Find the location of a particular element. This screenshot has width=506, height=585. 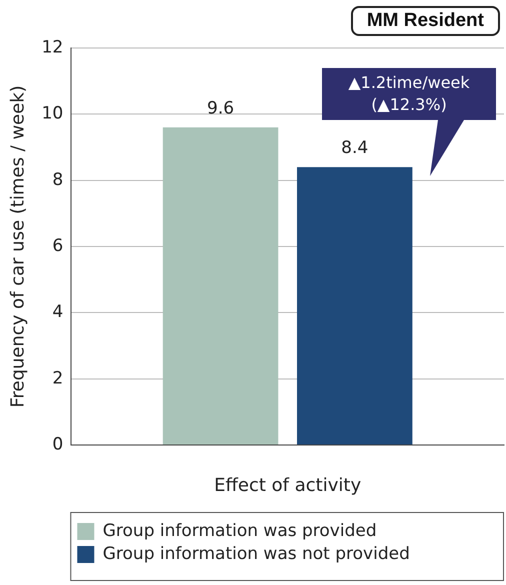

chart-title: MM Resident is located at coordinates (425, 21).